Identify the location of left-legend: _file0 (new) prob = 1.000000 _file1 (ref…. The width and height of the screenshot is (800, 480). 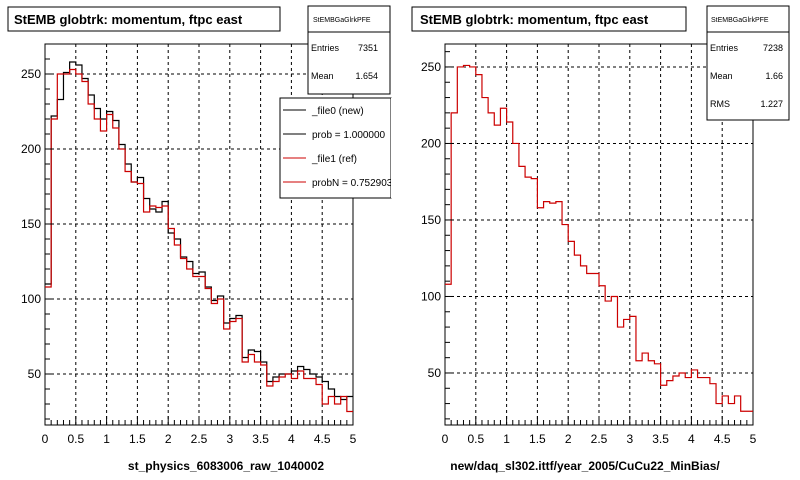
(339, 148).